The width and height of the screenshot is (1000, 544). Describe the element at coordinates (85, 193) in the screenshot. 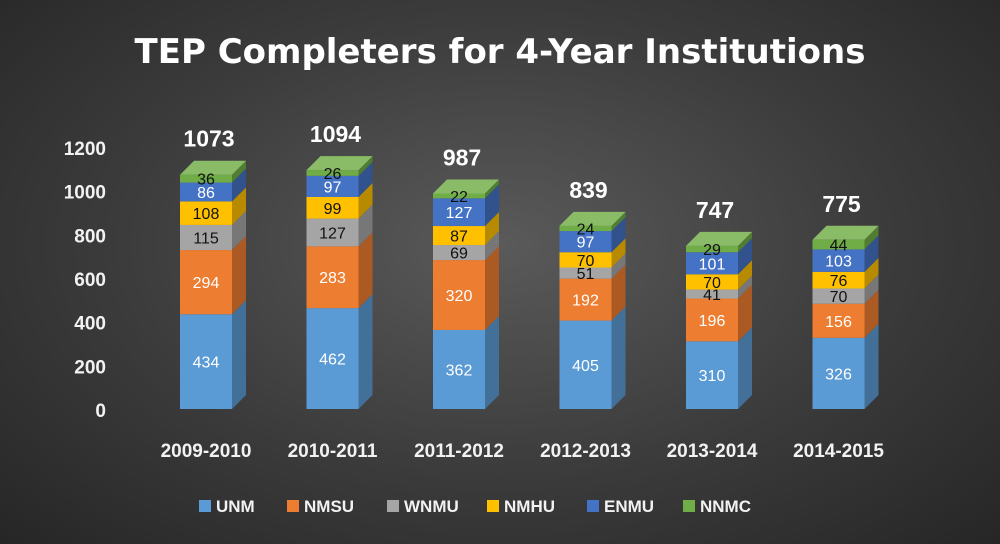

I see `y-tick-label: 1000` at that location.